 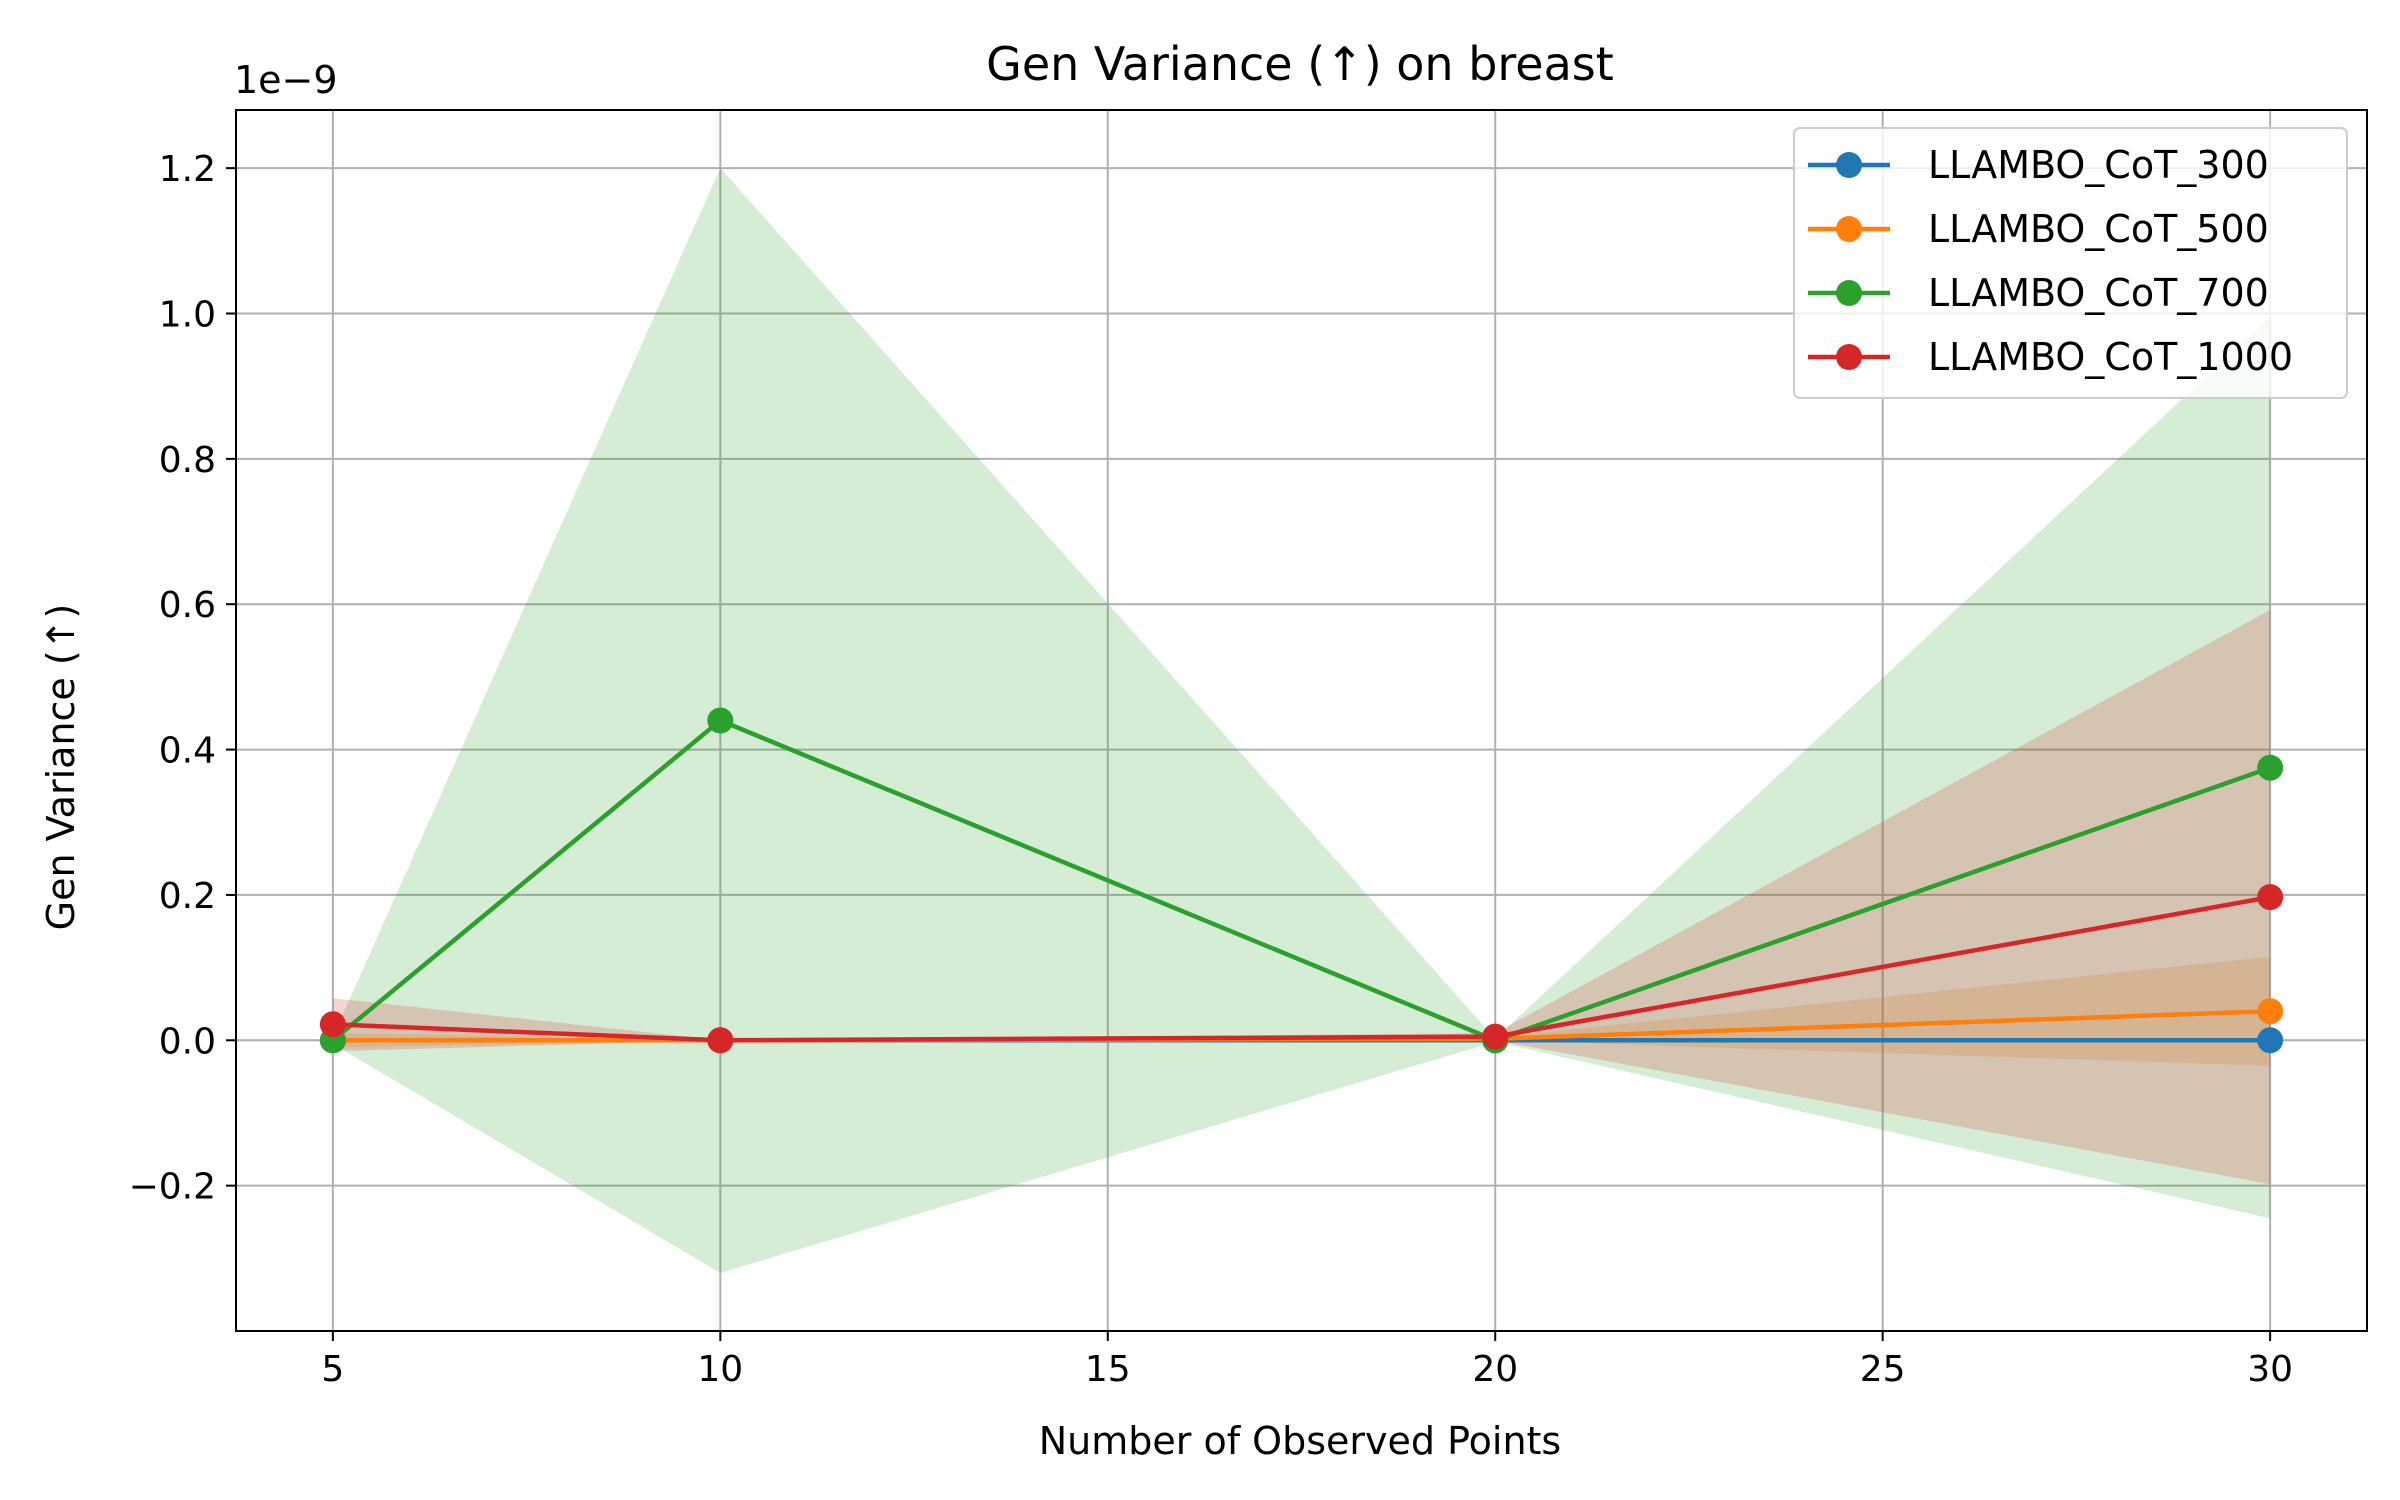 What do you see at coordinates (1495, 1369) in the screenshot?
I see `x-tick-label: 20` at bounding box center [1495, 1369].